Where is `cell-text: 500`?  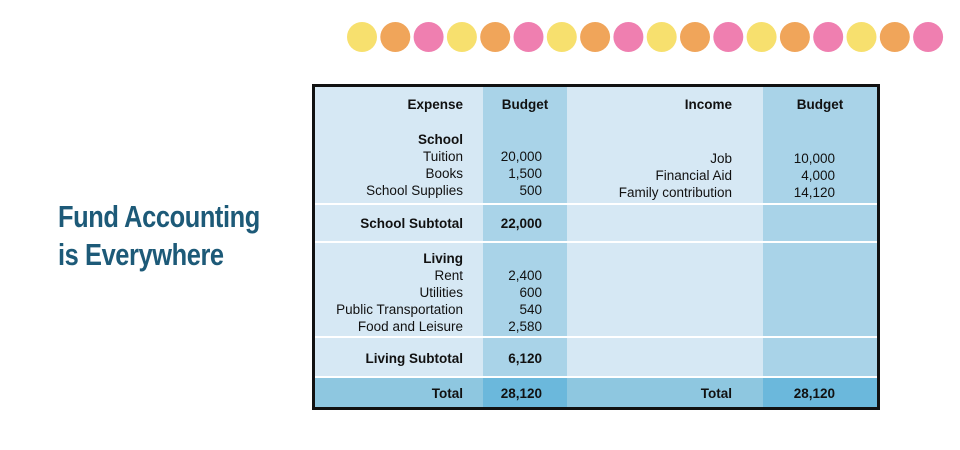 cell-text: 500 is located at coordinates (530, 190).